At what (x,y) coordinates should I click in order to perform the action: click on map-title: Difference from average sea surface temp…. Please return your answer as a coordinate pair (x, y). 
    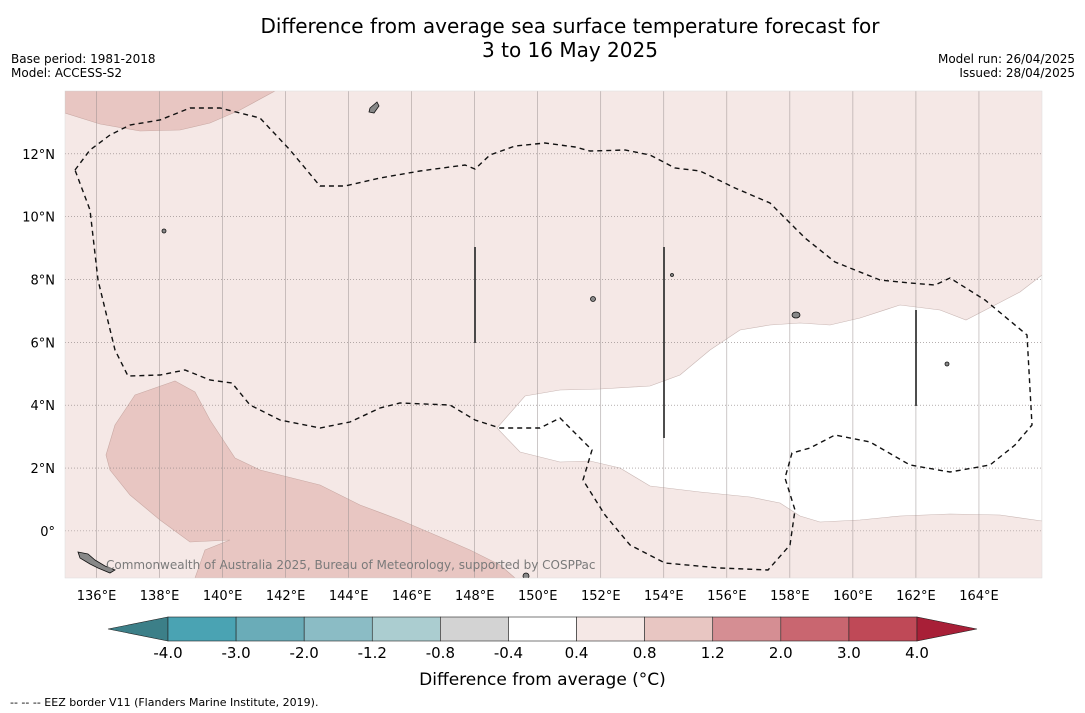
    Looking at the image, I should click on (542, 38).